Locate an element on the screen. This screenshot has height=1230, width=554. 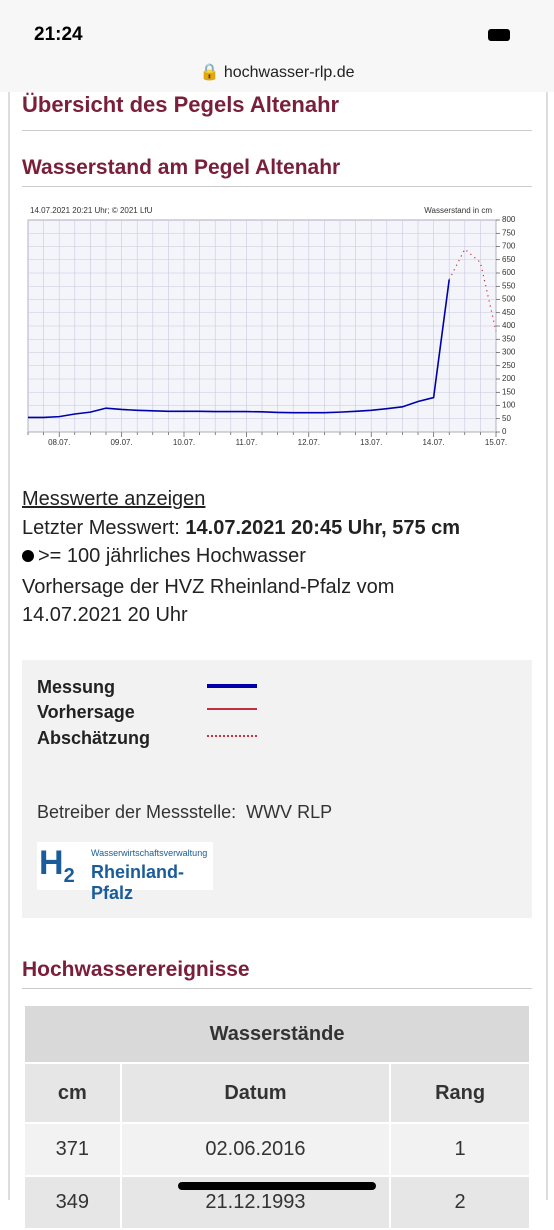
cell: 02.06.2016 is located at coordinates (255, 1149).